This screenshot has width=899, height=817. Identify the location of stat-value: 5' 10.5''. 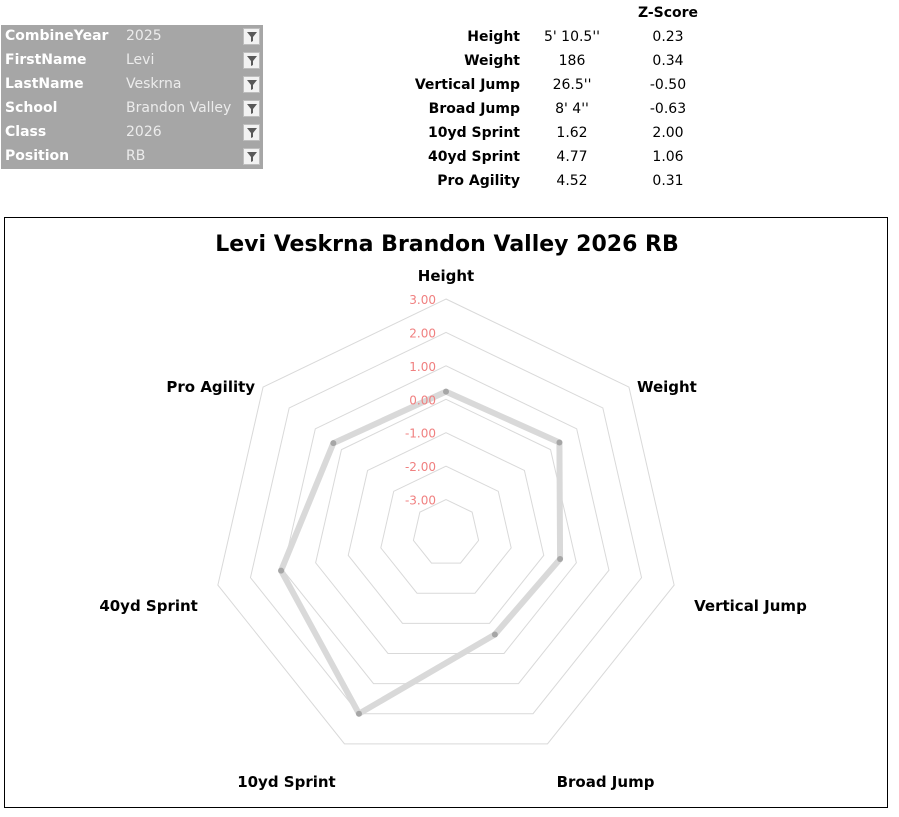
(572, 37).